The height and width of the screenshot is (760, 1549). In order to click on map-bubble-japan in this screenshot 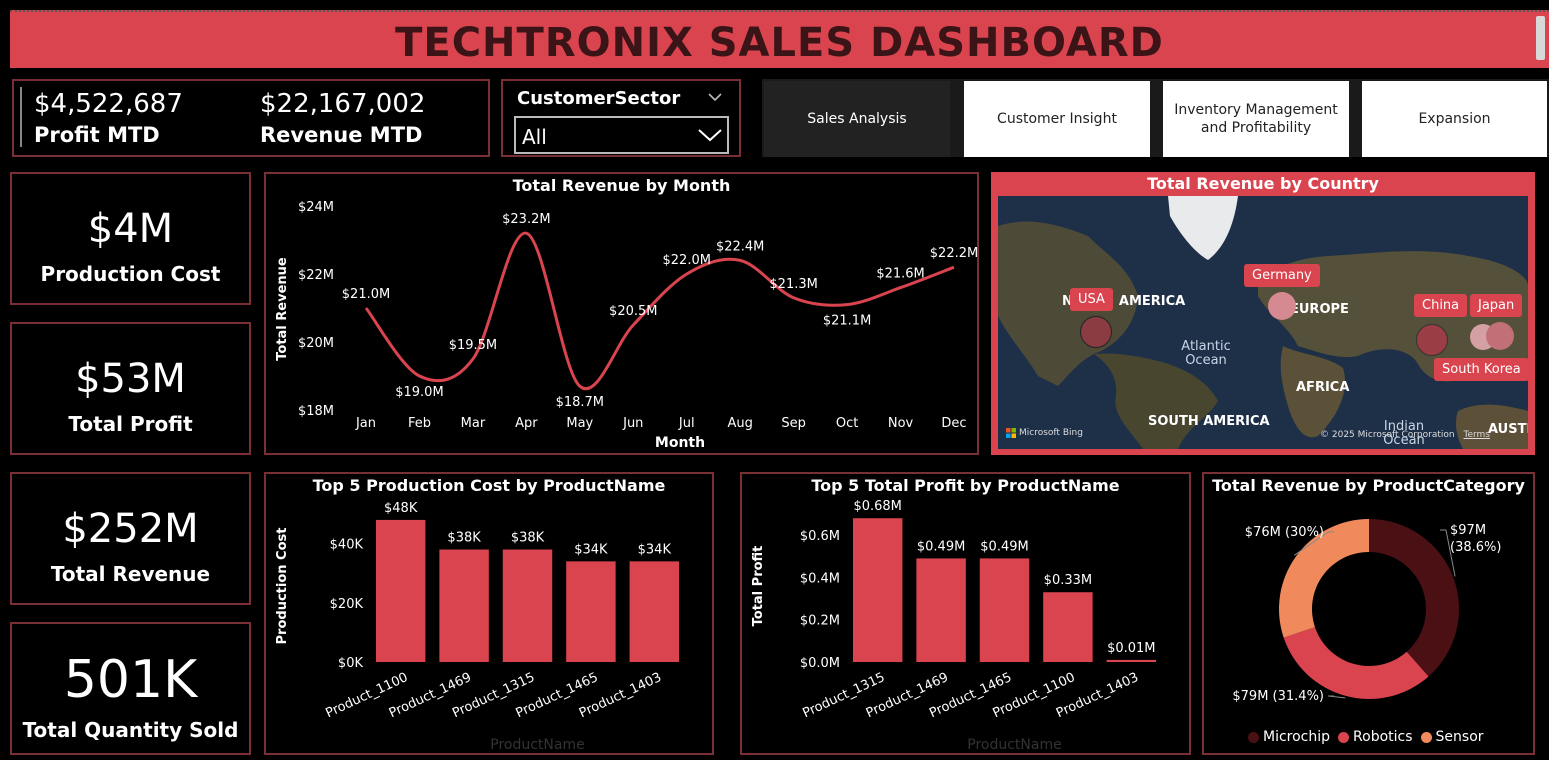, I will do `click(1500, 336)`.